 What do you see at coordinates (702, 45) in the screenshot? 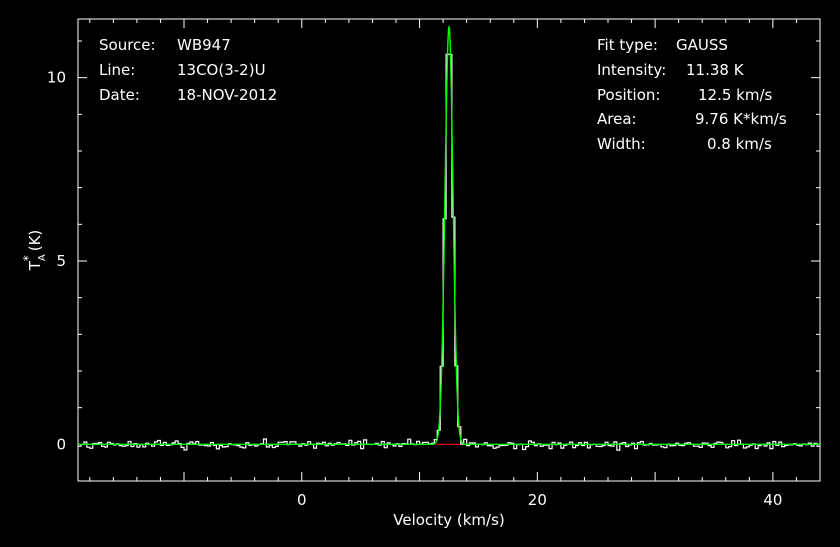
I see `info-fit-type-value: GAUSS` at bounding box center [702, 45].